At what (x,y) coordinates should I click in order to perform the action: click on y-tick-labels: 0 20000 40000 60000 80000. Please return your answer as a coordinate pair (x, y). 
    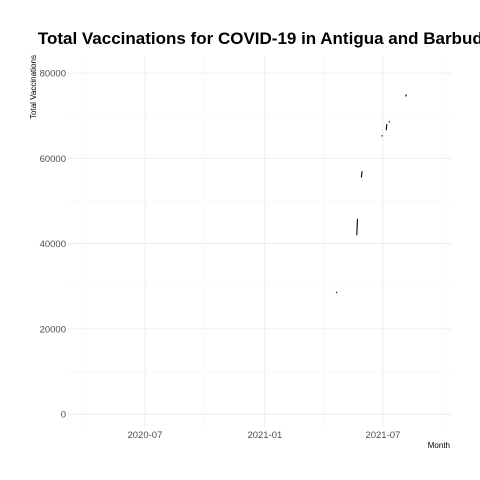
    Looking at the image, I should click on (53, 245).